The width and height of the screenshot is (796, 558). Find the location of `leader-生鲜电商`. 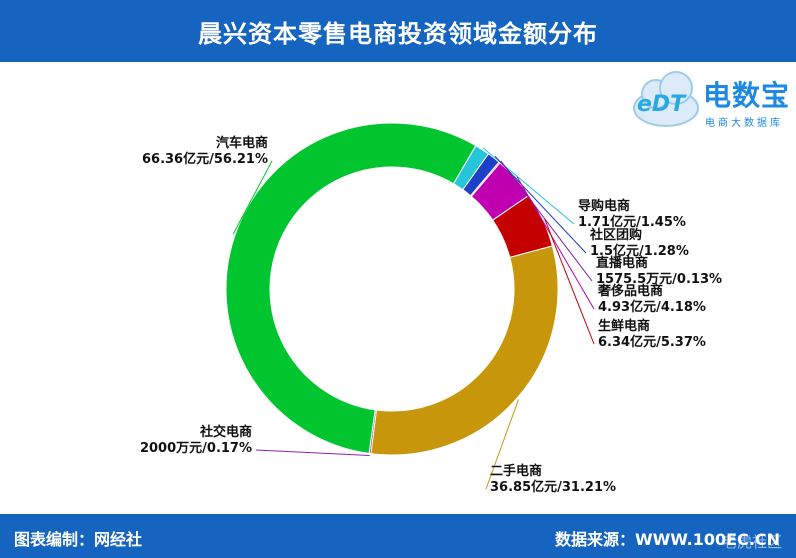

leader-生鲜电商 is located at coordinates (569, 281).